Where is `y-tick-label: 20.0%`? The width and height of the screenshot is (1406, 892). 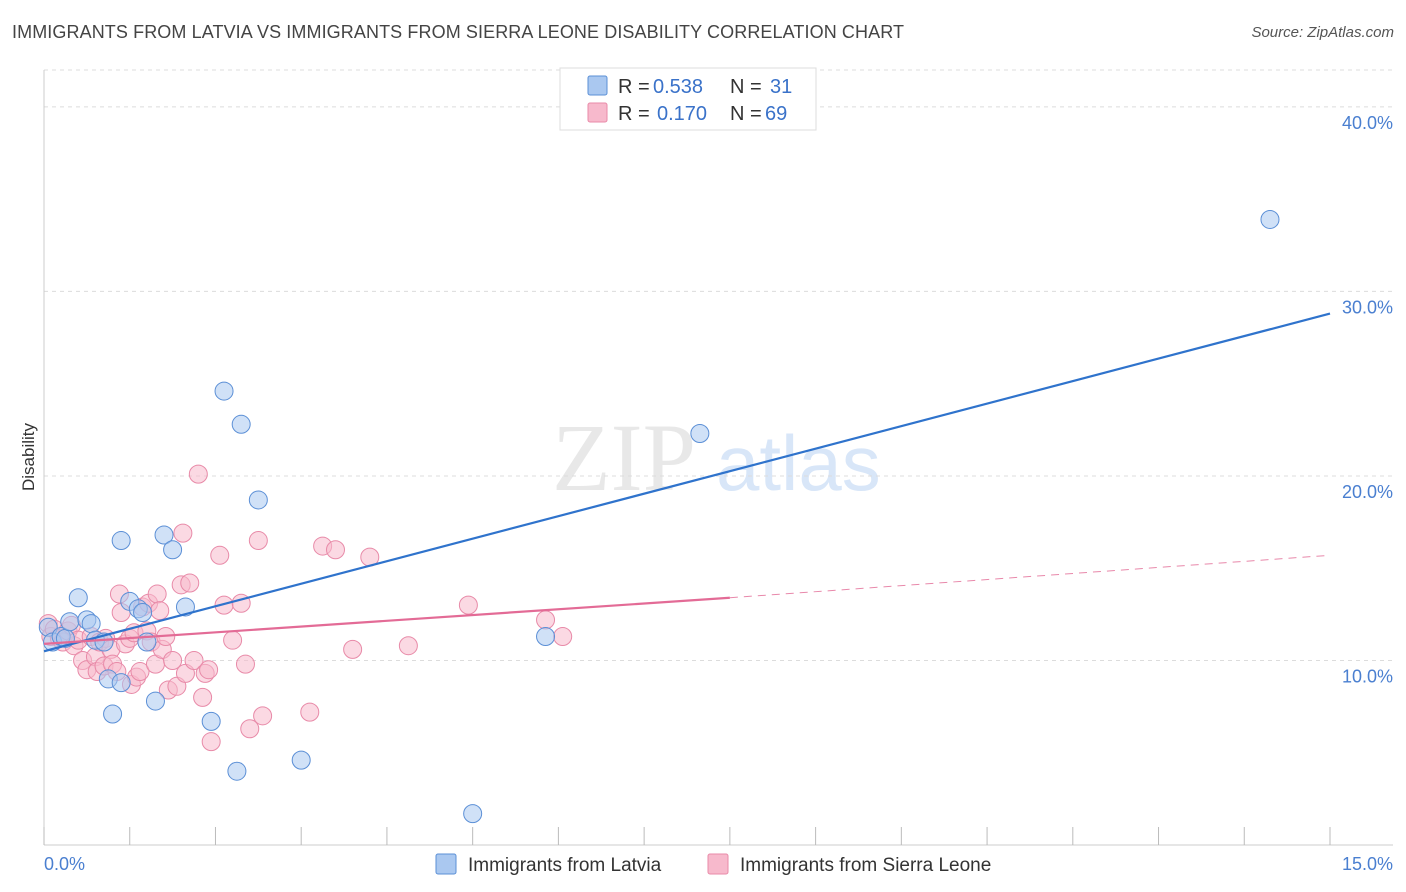 y-tick-label: 20.0% is located at coordinates (1367, 492).